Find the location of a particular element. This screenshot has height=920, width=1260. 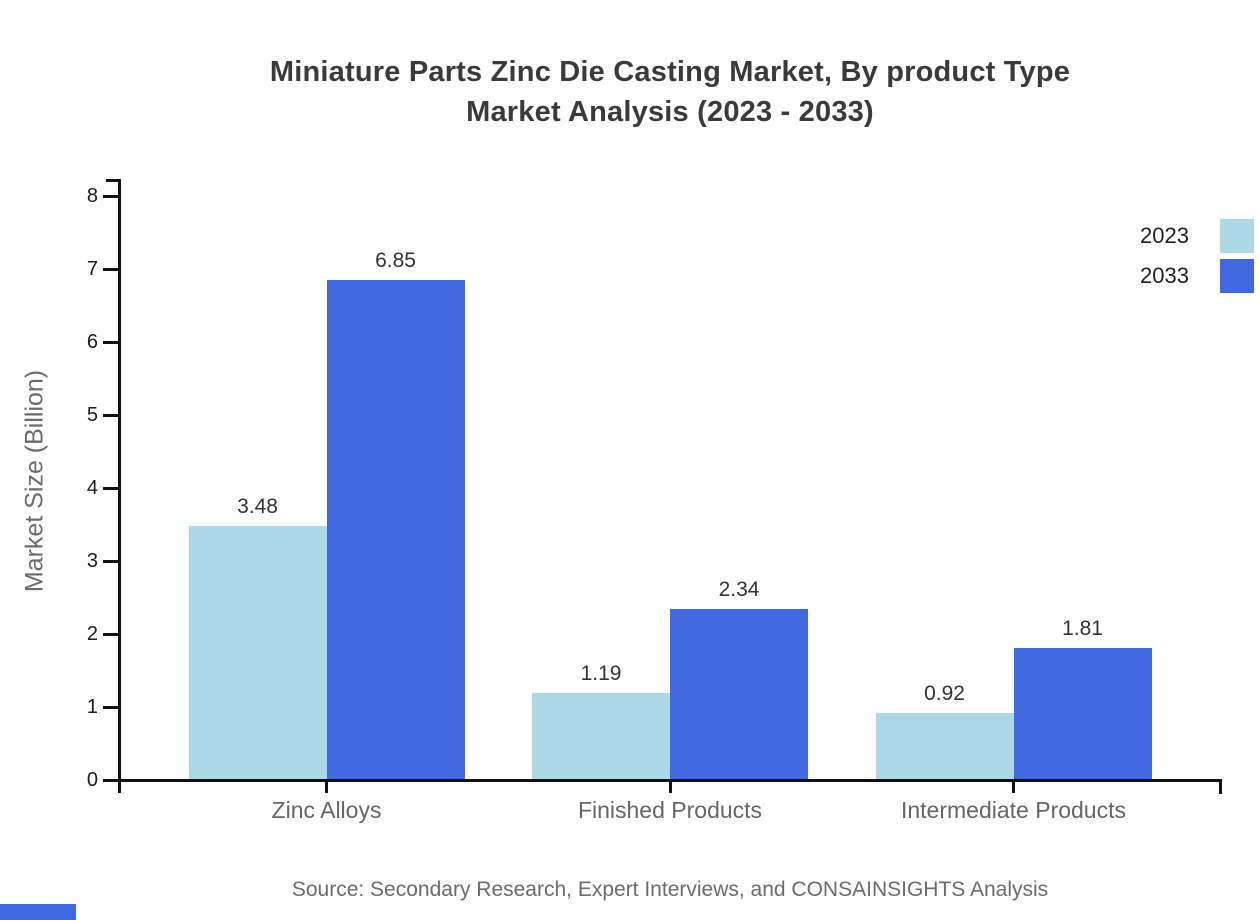

legend-swatch-2023 is located at coordinates (1237, 236).